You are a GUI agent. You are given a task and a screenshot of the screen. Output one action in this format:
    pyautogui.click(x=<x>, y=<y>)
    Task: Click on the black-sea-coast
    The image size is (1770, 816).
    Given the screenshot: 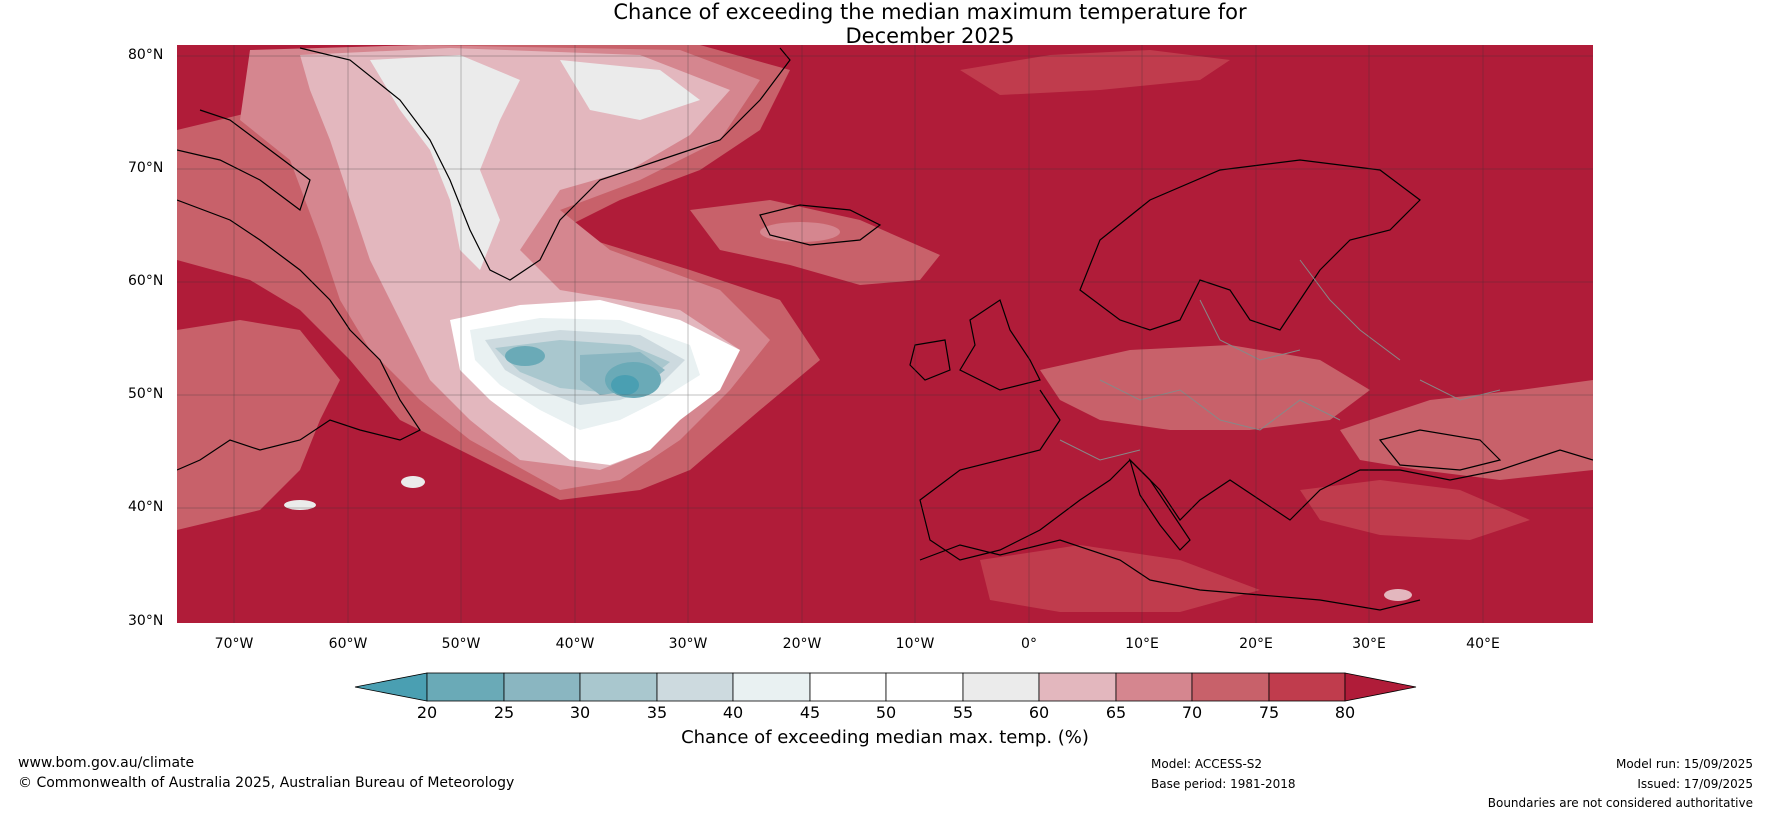 What is the action you would take?
    pyautogui.click(x=1440, y=450)
    